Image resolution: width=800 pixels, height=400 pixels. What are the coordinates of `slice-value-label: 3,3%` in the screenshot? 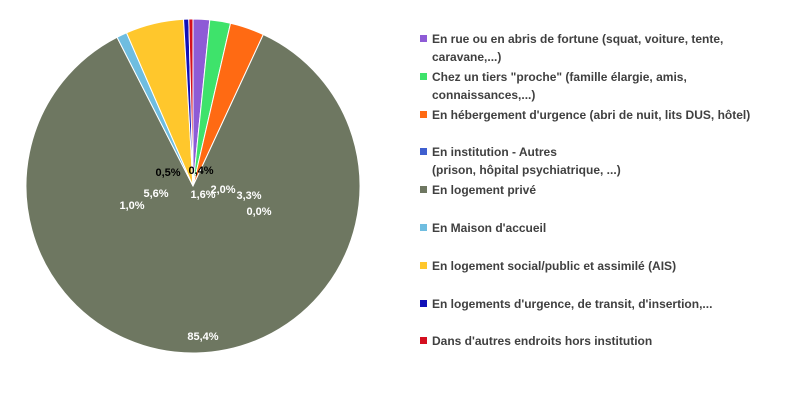 It's located at (248, 196).